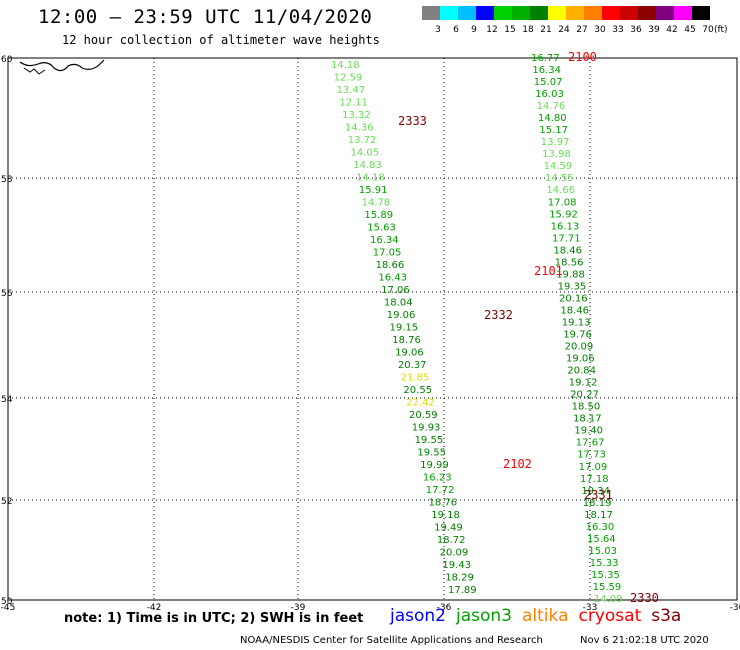 The height and width of the screenshot is (650, 740). I want to click on colorbar-label: 24, so click(564, 30).